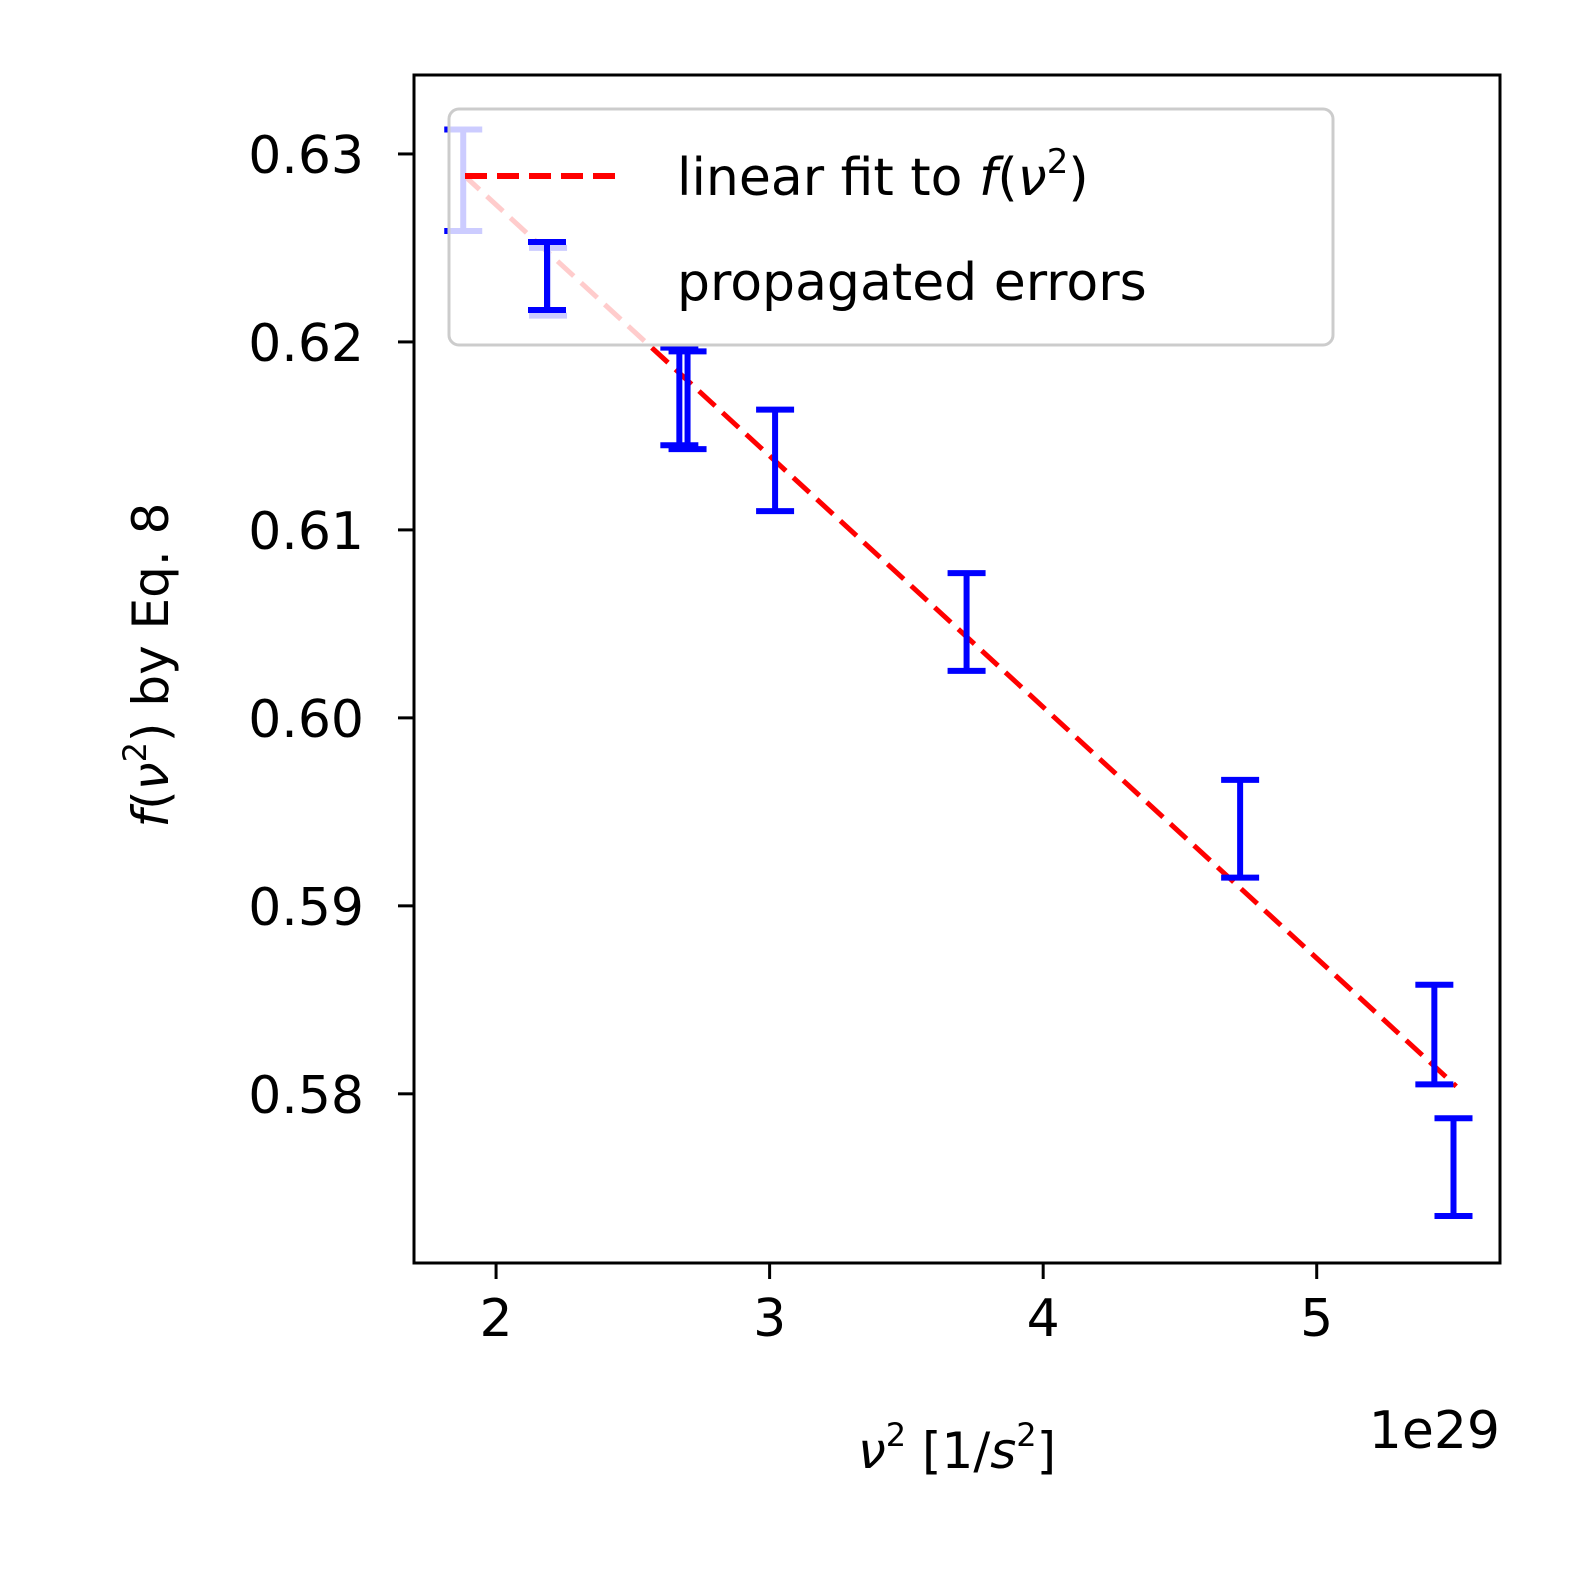  Describe the element at coordinates (828, 178) in the screenshot. I see `legend-fit-label-pre: linear fit to` at that location.